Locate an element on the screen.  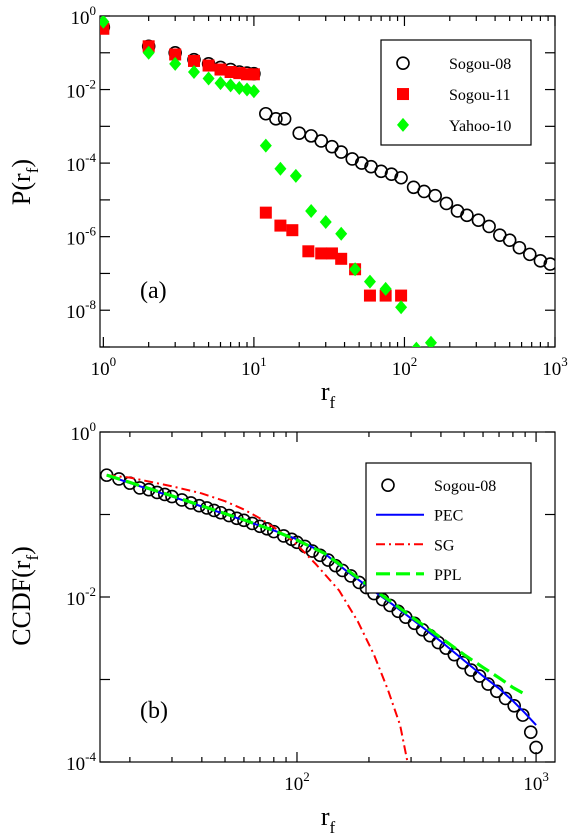
x-axis-title: rf is located at coordinates (328, 394).